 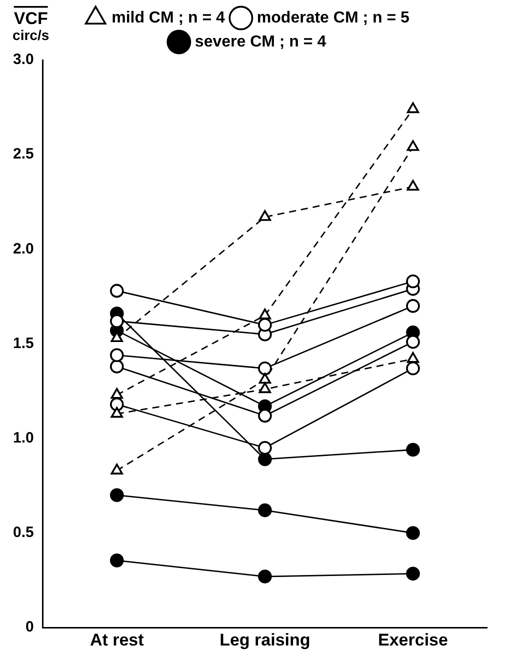 I want to click on legend-label: severe CM ; n = 4, so click(x=260, y=41).